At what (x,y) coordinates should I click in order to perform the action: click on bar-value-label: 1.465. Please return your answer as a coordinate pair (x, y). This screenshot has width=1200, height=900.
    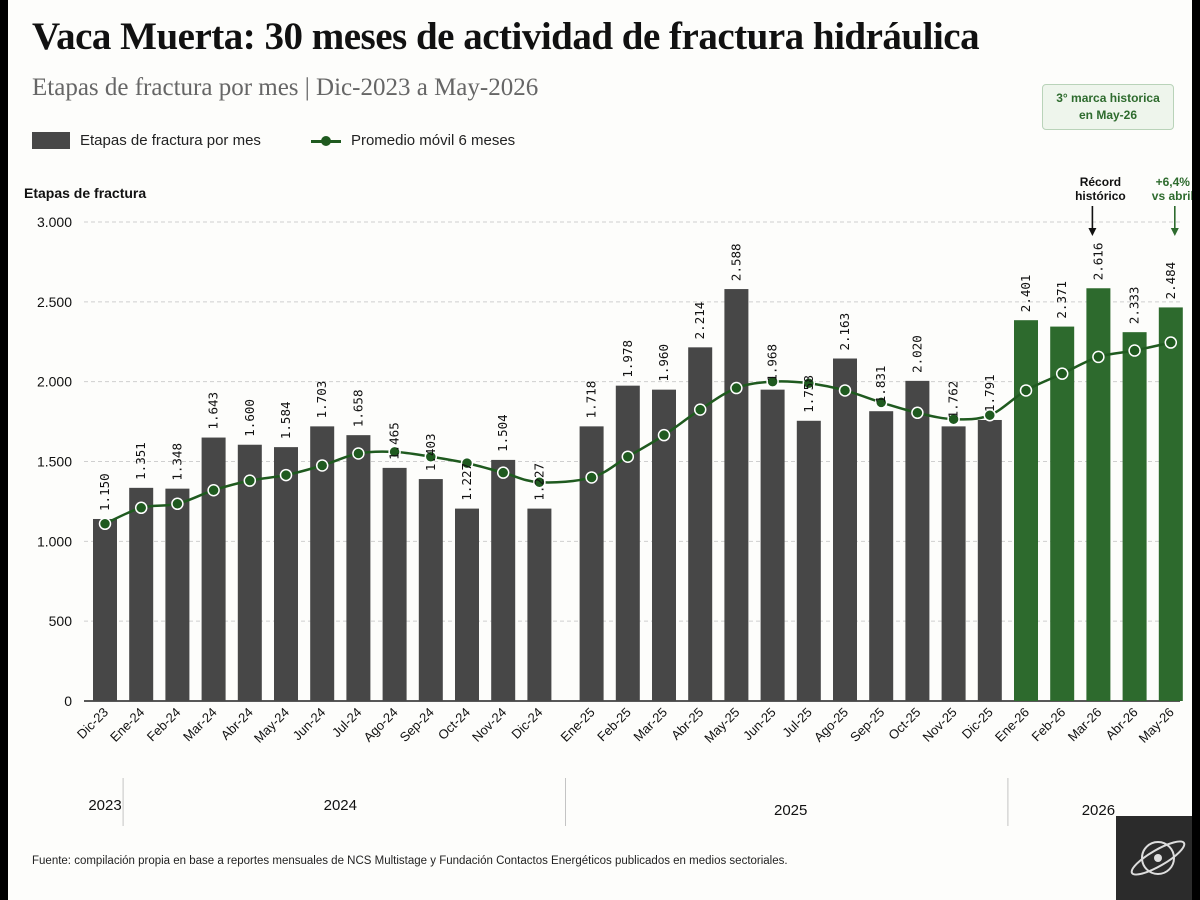
    Looking at the image, I should click on (394, 441).